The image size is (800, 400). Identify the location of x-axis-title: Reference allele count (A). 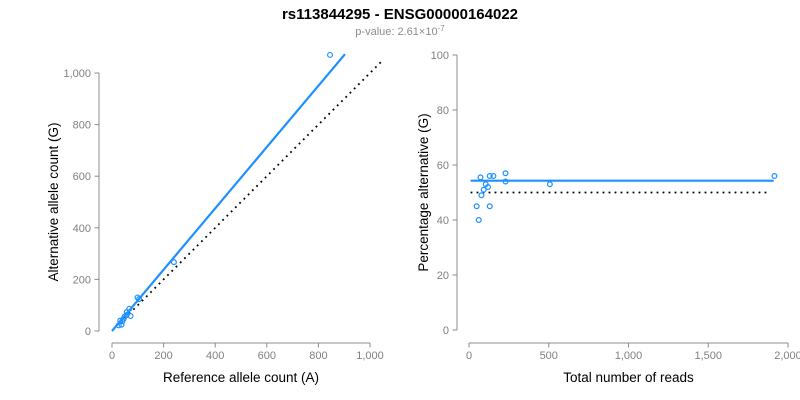
(241, 377).